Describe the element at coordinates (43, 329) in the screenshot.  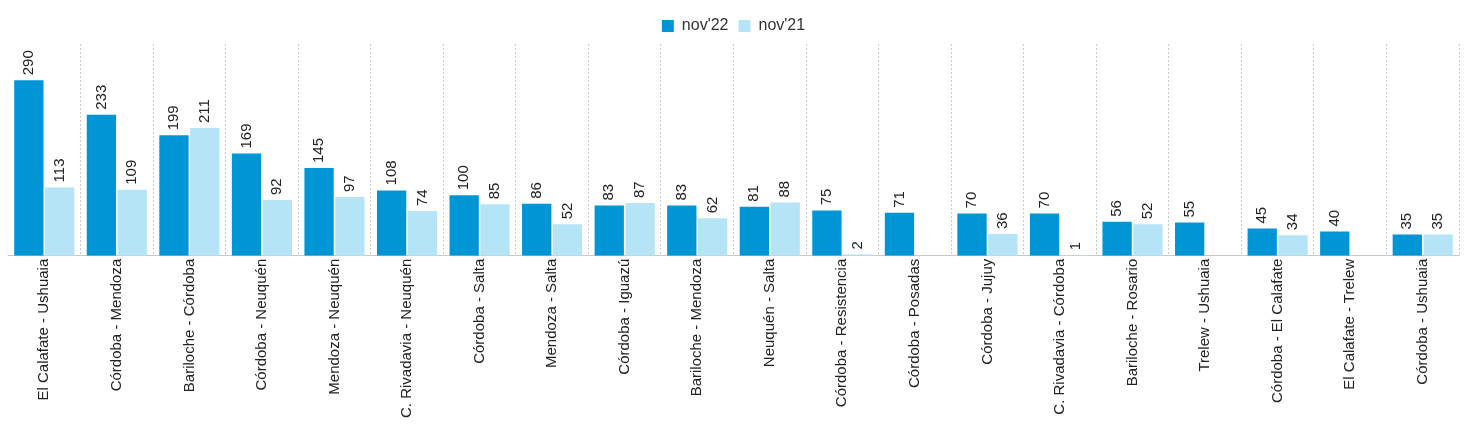
I see `x-tick-label: El Calafate - Ushuaia` at that location.